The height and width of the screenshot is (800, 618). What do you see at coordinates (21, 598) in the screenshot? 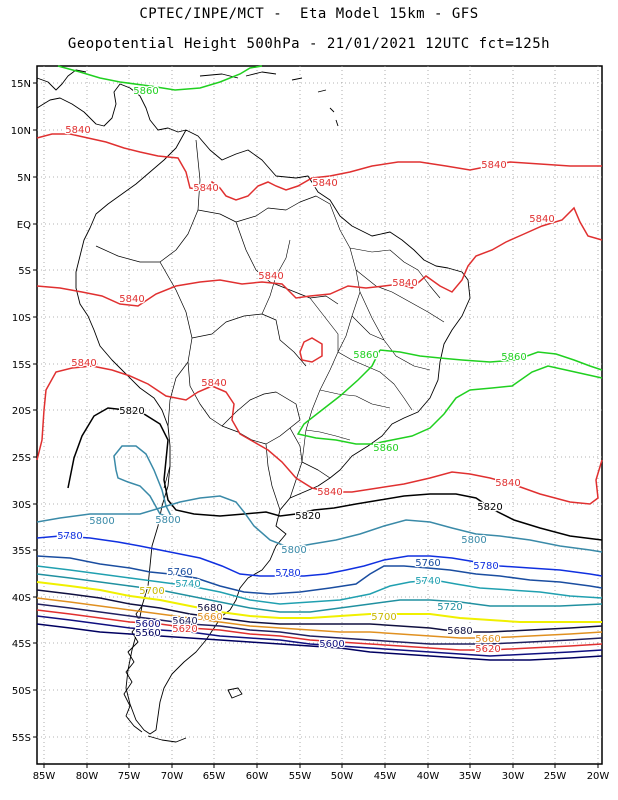
I see `lat-tick-label: 40S` at bounding box center [21, 598].